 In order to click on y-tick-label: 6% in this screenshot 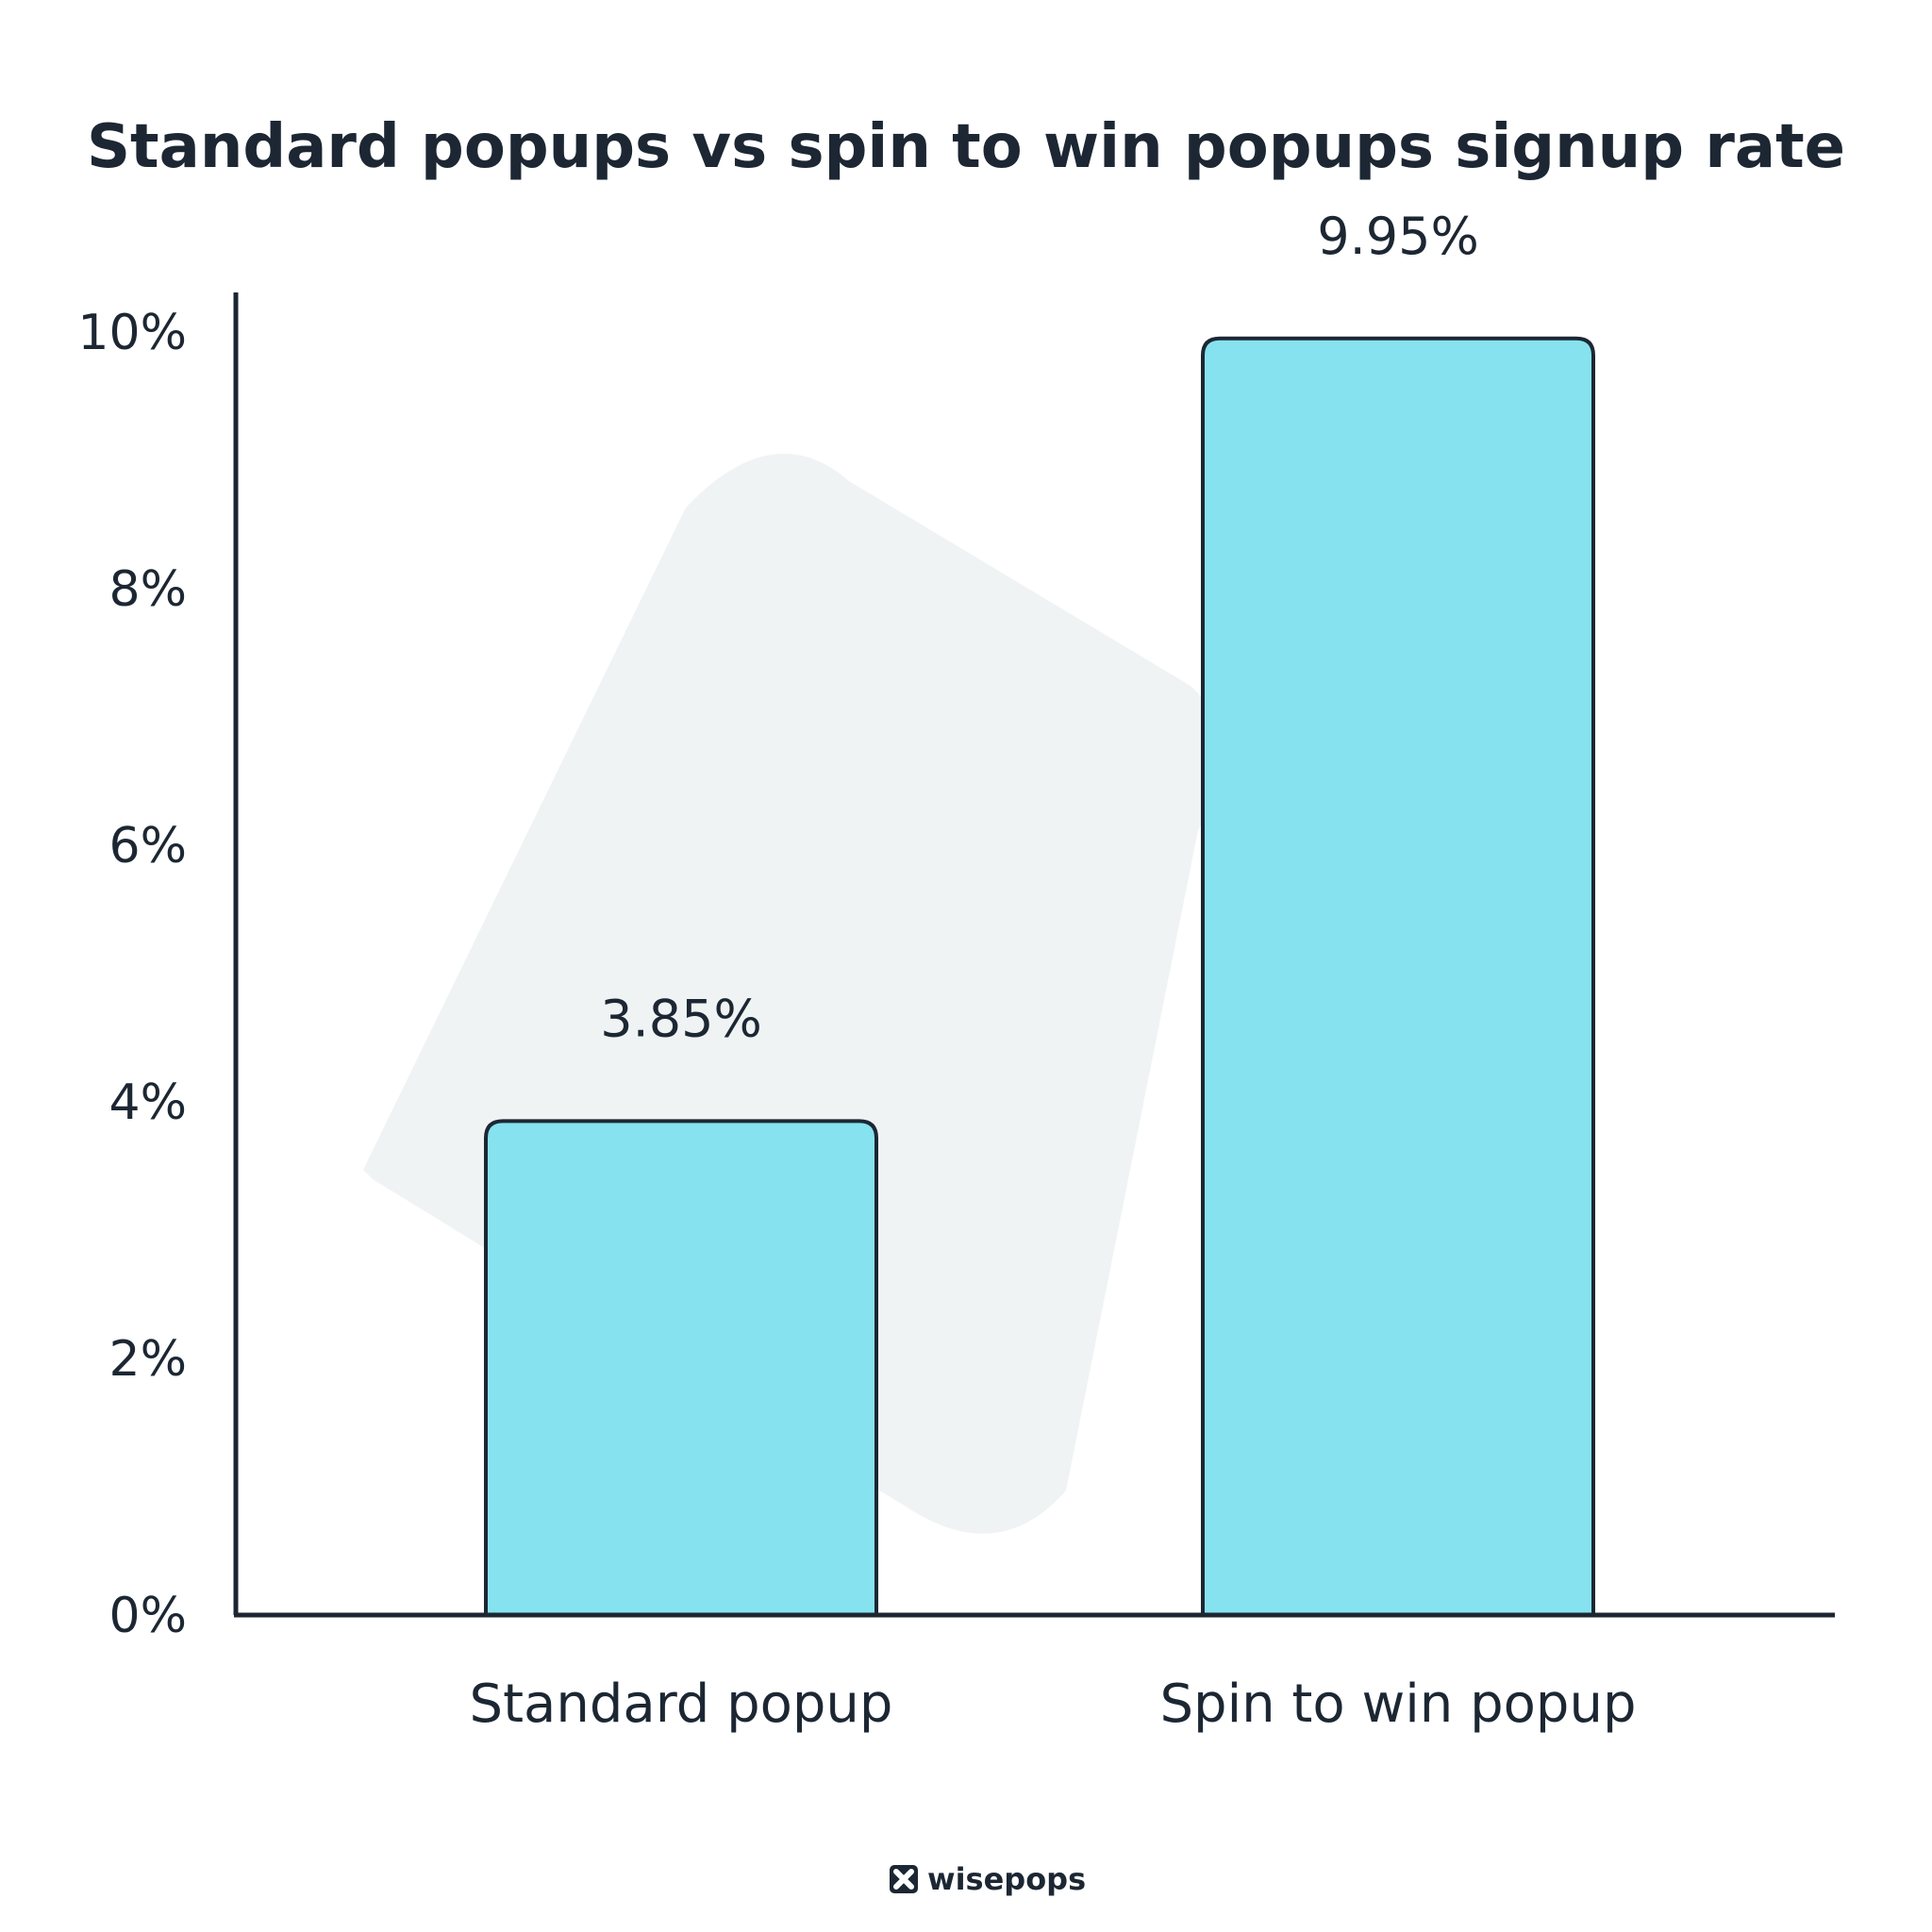, I will do `click(148, 846)`.